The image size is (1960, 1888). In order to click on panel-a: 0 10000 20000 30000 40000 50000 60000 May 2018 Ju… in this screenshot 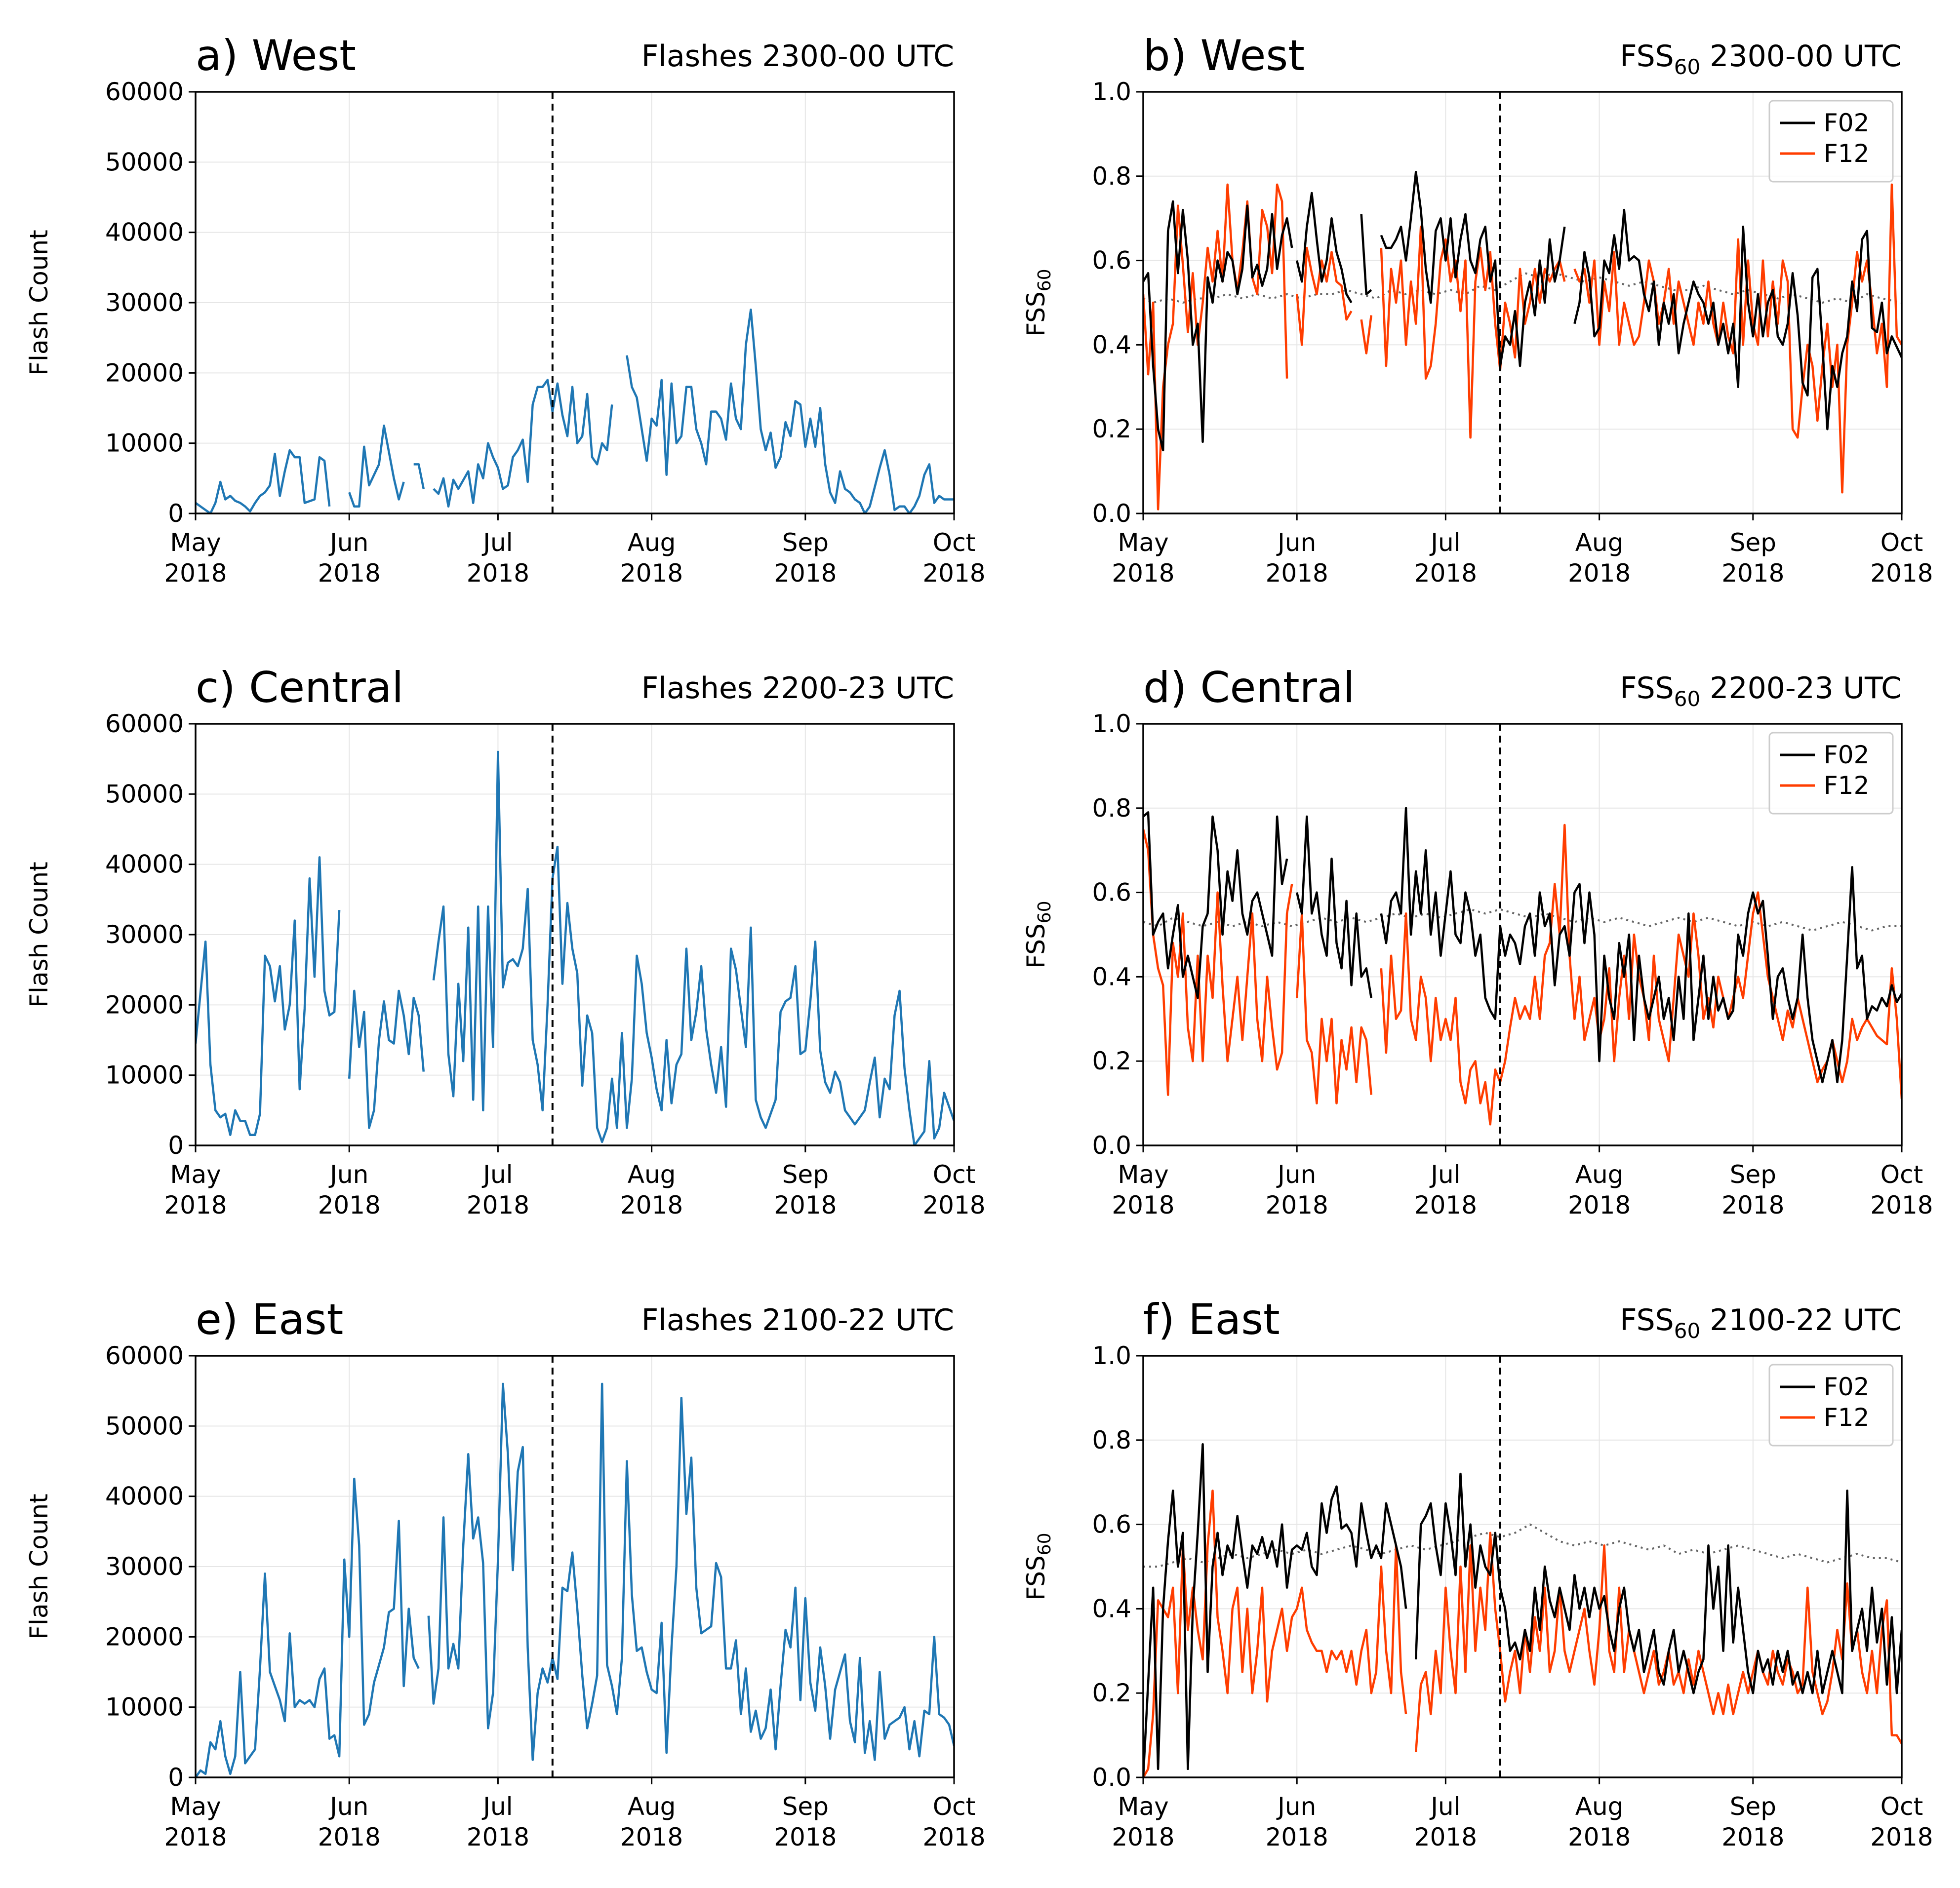, I will do `click(505, 309)`.